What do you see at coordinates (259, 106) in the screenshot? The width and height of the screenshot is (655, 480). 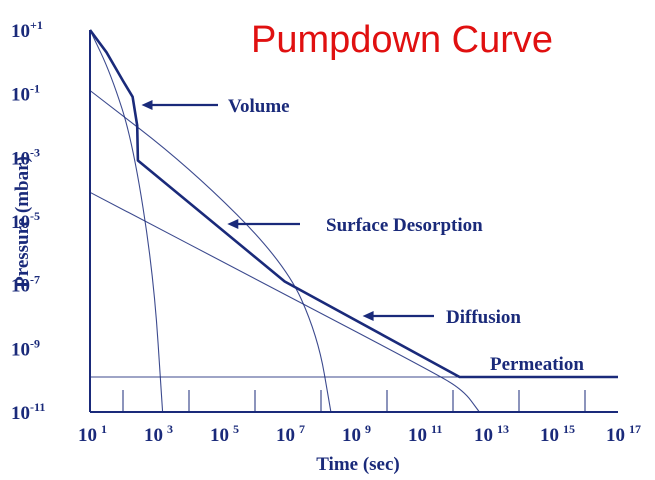 I see `annotation-volume: Volume` at bounding box center [259, 106].